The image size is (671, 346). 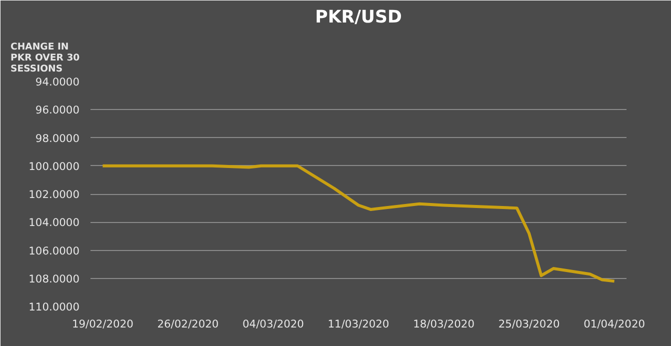 I want to click on y-tick-label: 96.0000, so click(x=57, y=110).